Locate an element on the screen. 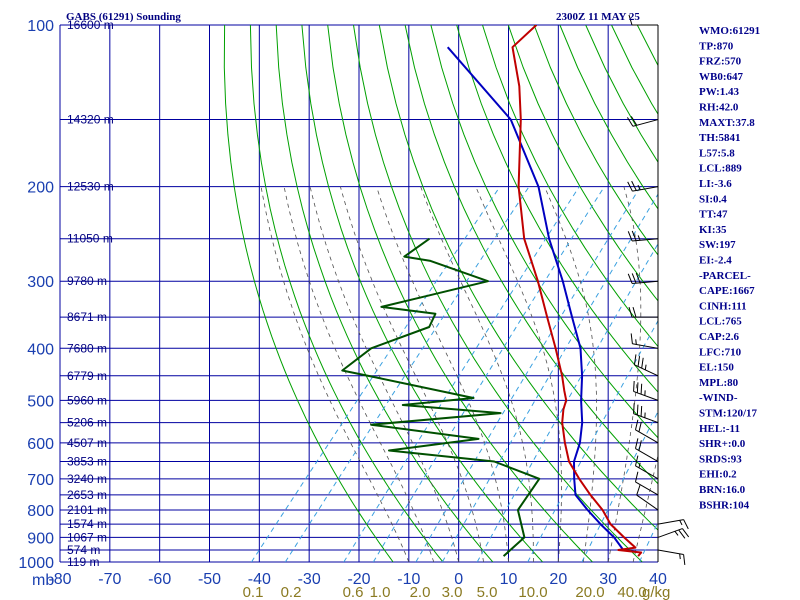 The width and height of the screenshot is (800, 600). temperature-tick-label: -50 is located at coordinates (209, 579).